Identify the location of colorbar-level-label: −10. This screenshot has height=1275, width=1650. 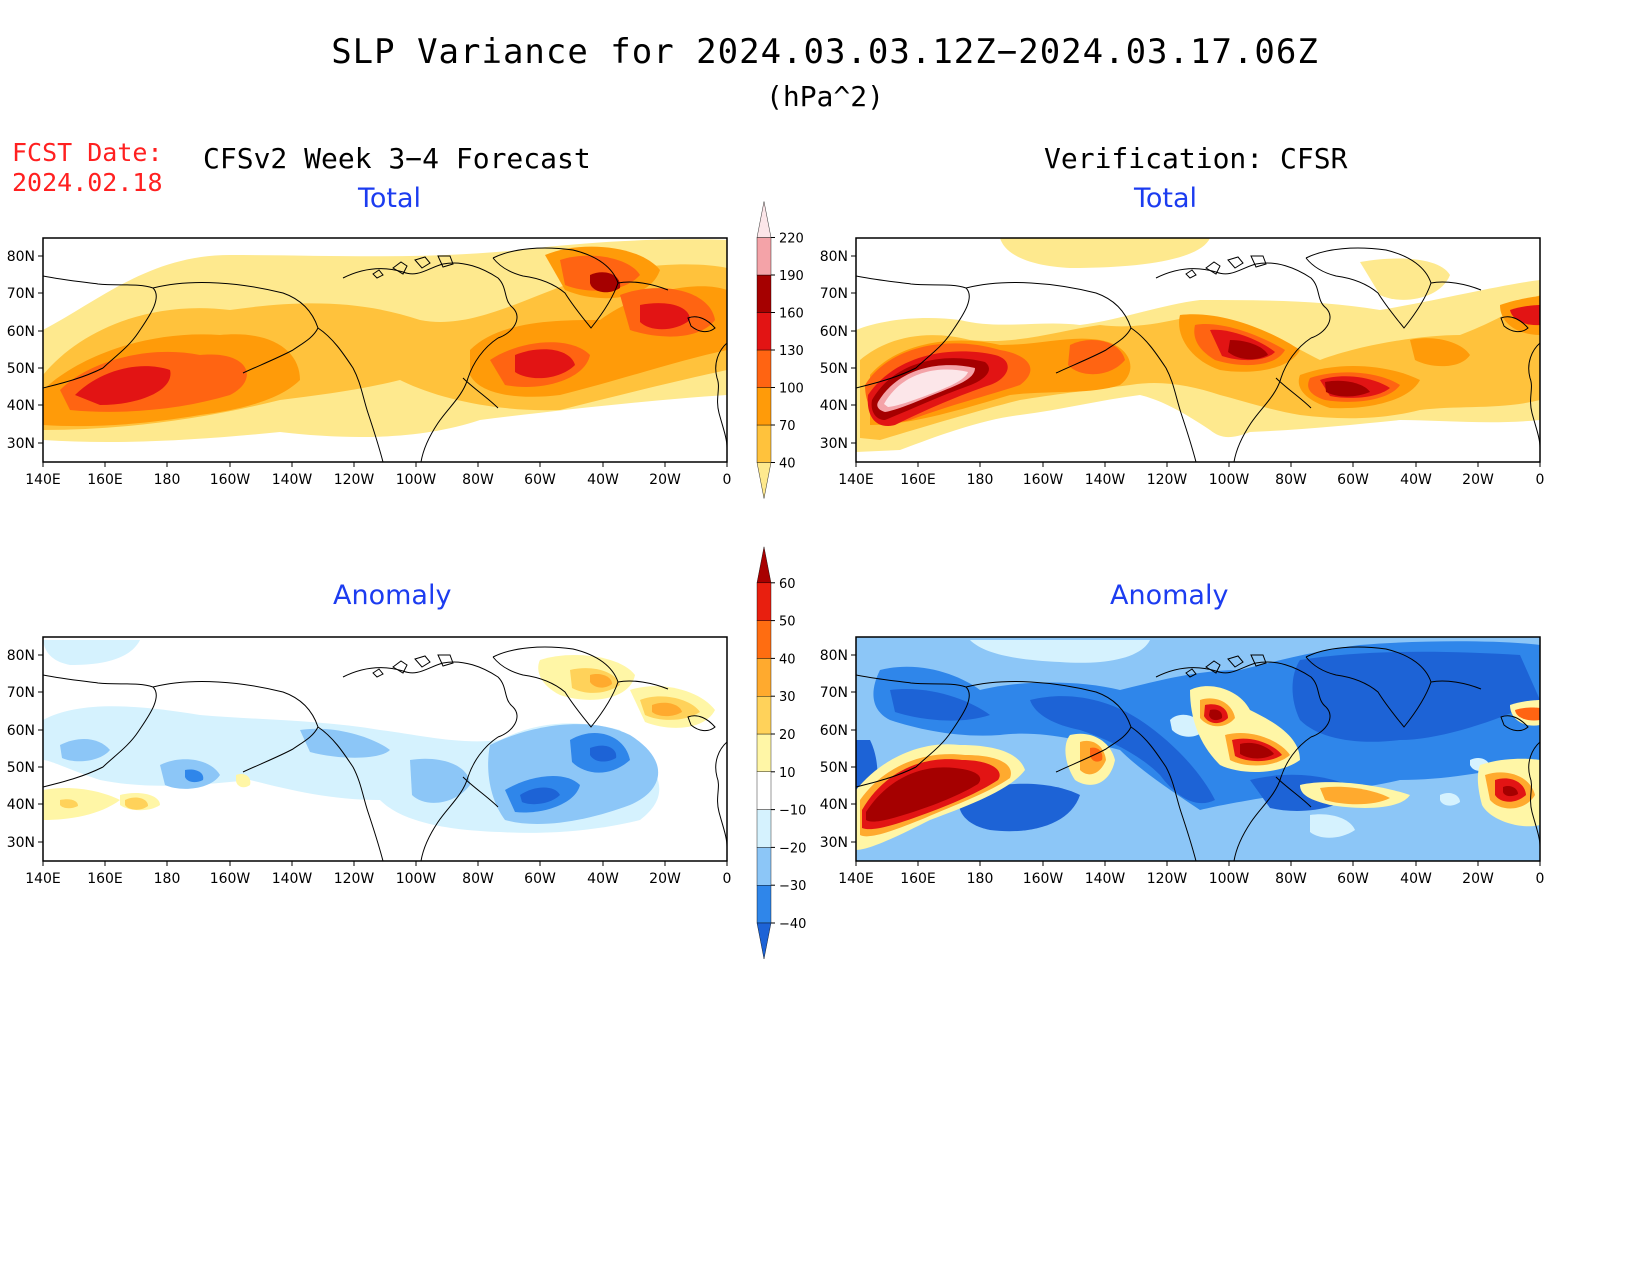
(792, 811).